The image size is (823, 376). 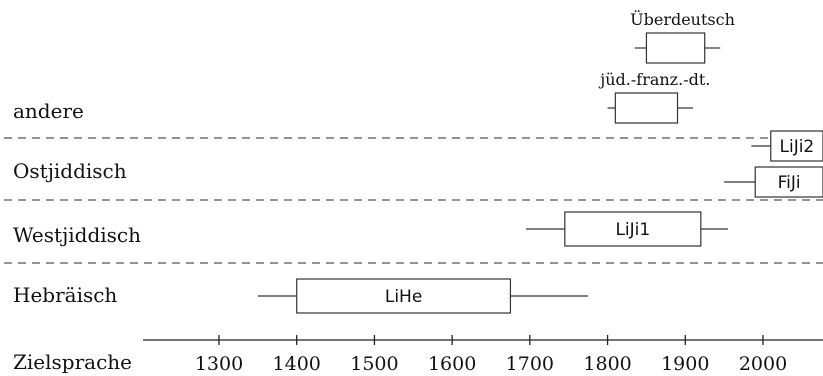 What do you see at coordinates (297, 364) in the screenshot?
I see `x-tick-label-1400: 1400` at bounding box center [297, 364].